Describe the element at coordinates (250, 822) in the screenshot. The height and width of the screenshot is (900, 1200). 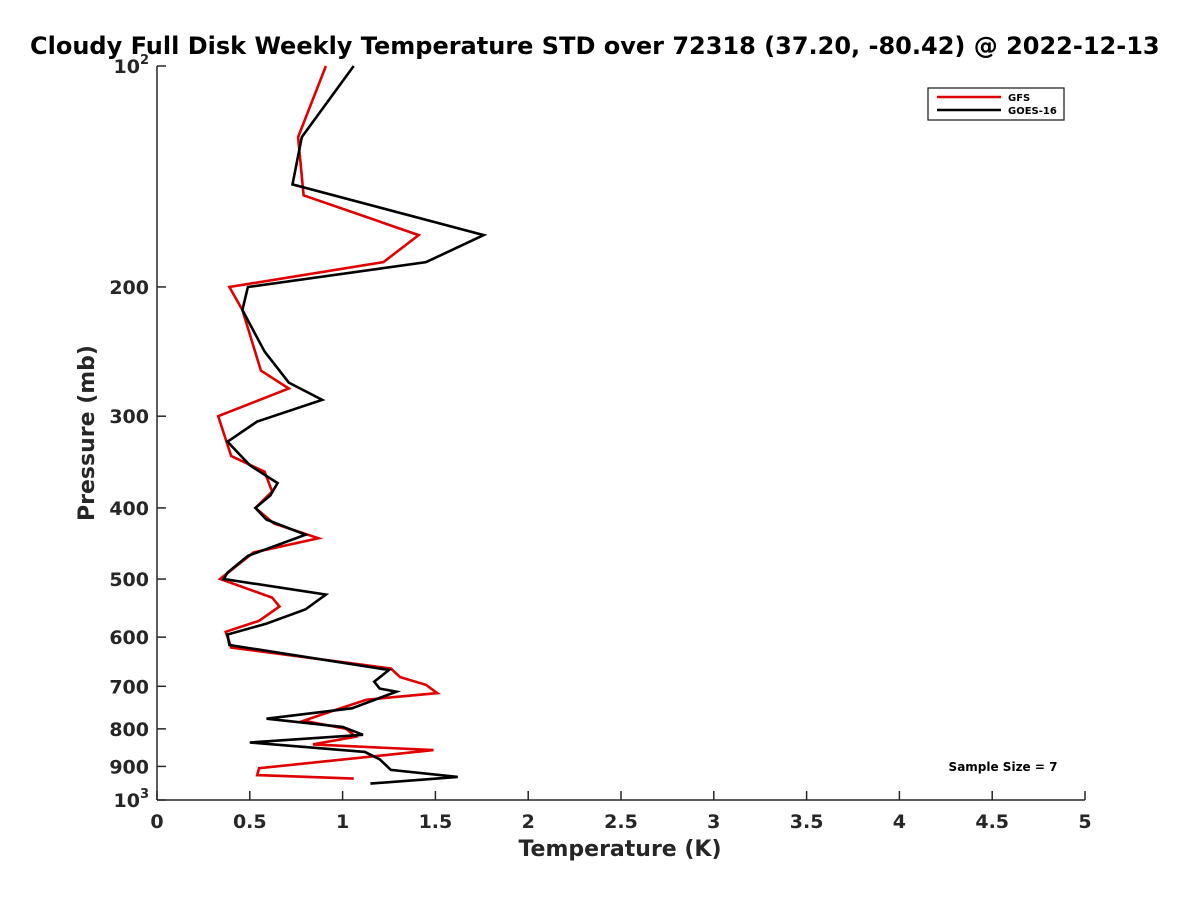
I see `x-tick-label: 0.5` at that location.